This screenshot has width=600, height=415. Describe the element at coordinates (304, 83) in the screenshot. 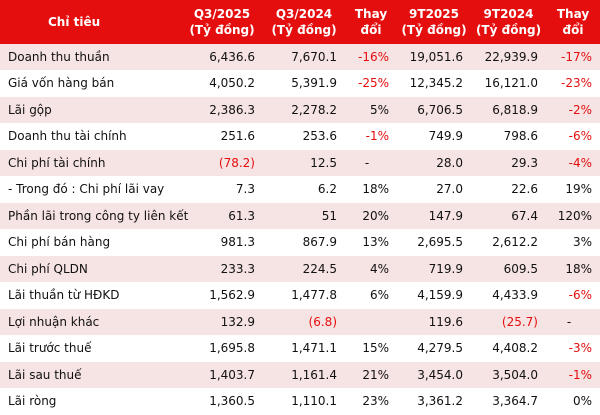

I see `cell-q3-2024: 5,391.9` at that location.